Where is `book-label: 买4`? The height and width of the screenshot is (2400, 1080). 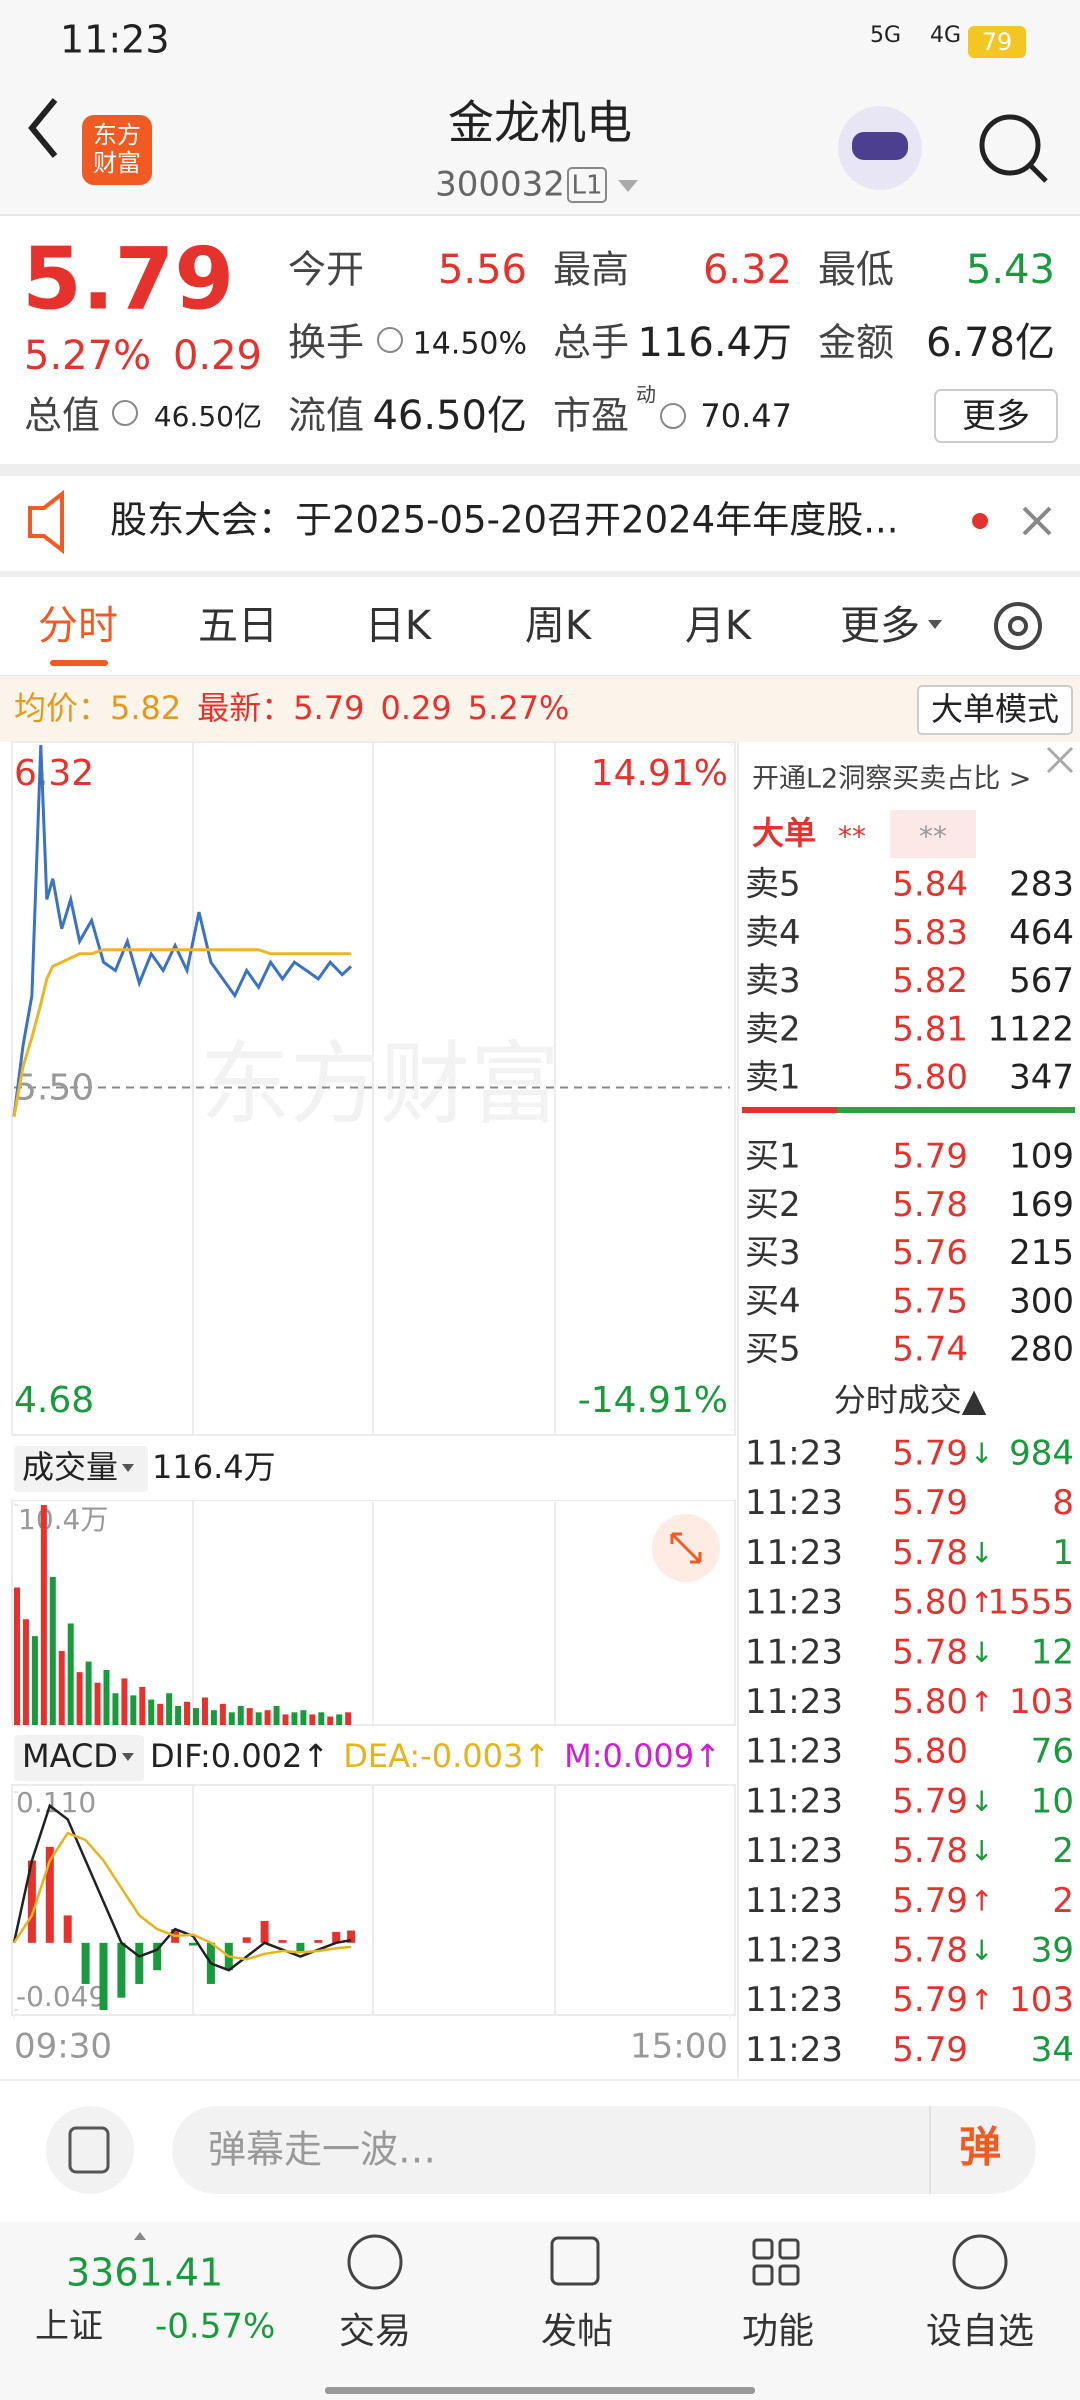 book-label: 买4 is located at coordinates (773, 1301).